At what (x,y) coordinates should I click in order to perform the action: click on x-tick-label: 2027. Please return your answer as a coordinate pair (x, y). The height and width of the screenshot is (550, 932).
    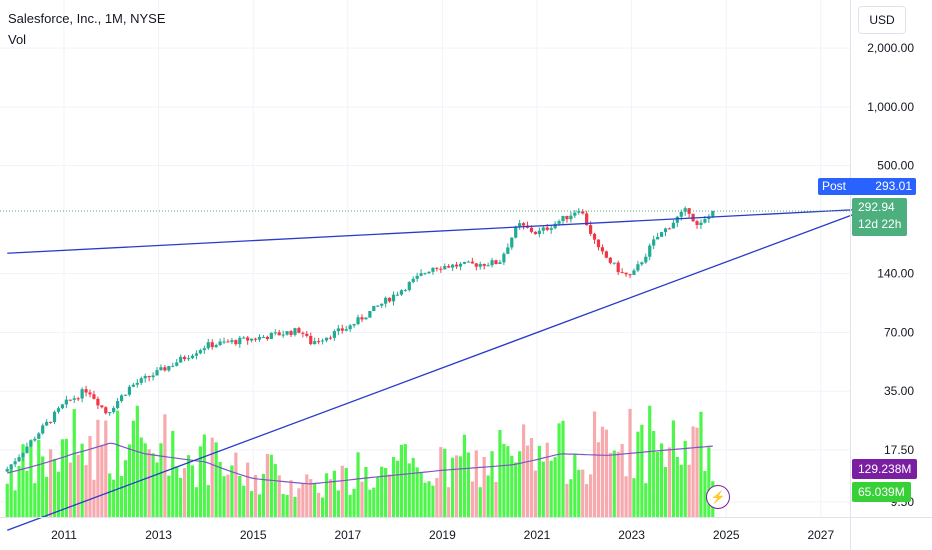
    Looking at the image, I should click on (820, 535).